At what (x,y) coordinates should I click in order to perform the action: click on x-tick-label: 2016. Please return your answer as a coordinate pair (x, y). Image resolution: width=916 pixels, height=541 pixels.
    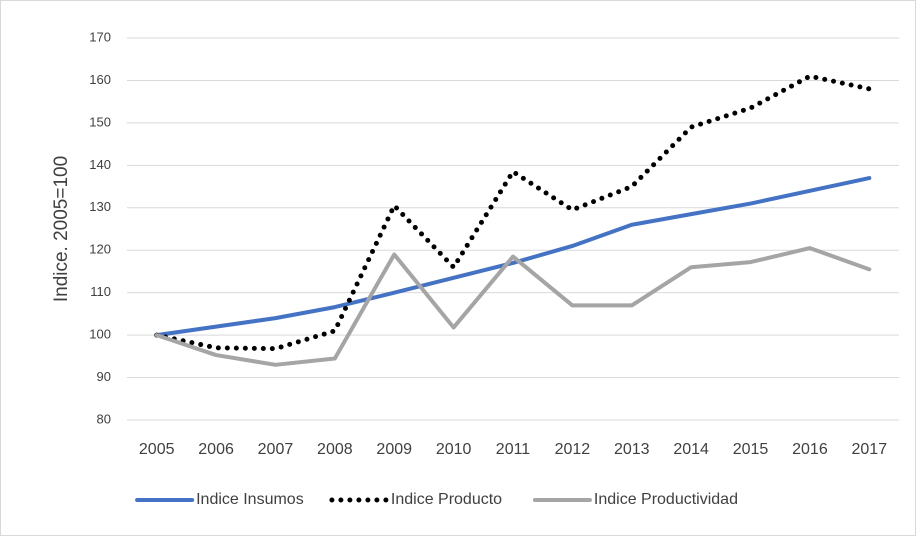
    Looking at the image, I should click on (810, 449).